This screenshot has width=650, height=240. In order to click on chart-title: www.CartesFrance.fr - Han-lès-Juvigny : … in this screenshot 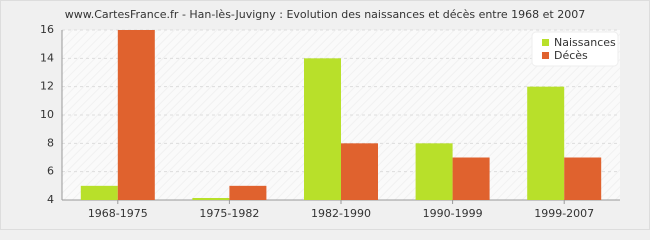, I will do `click(325, 14)`.